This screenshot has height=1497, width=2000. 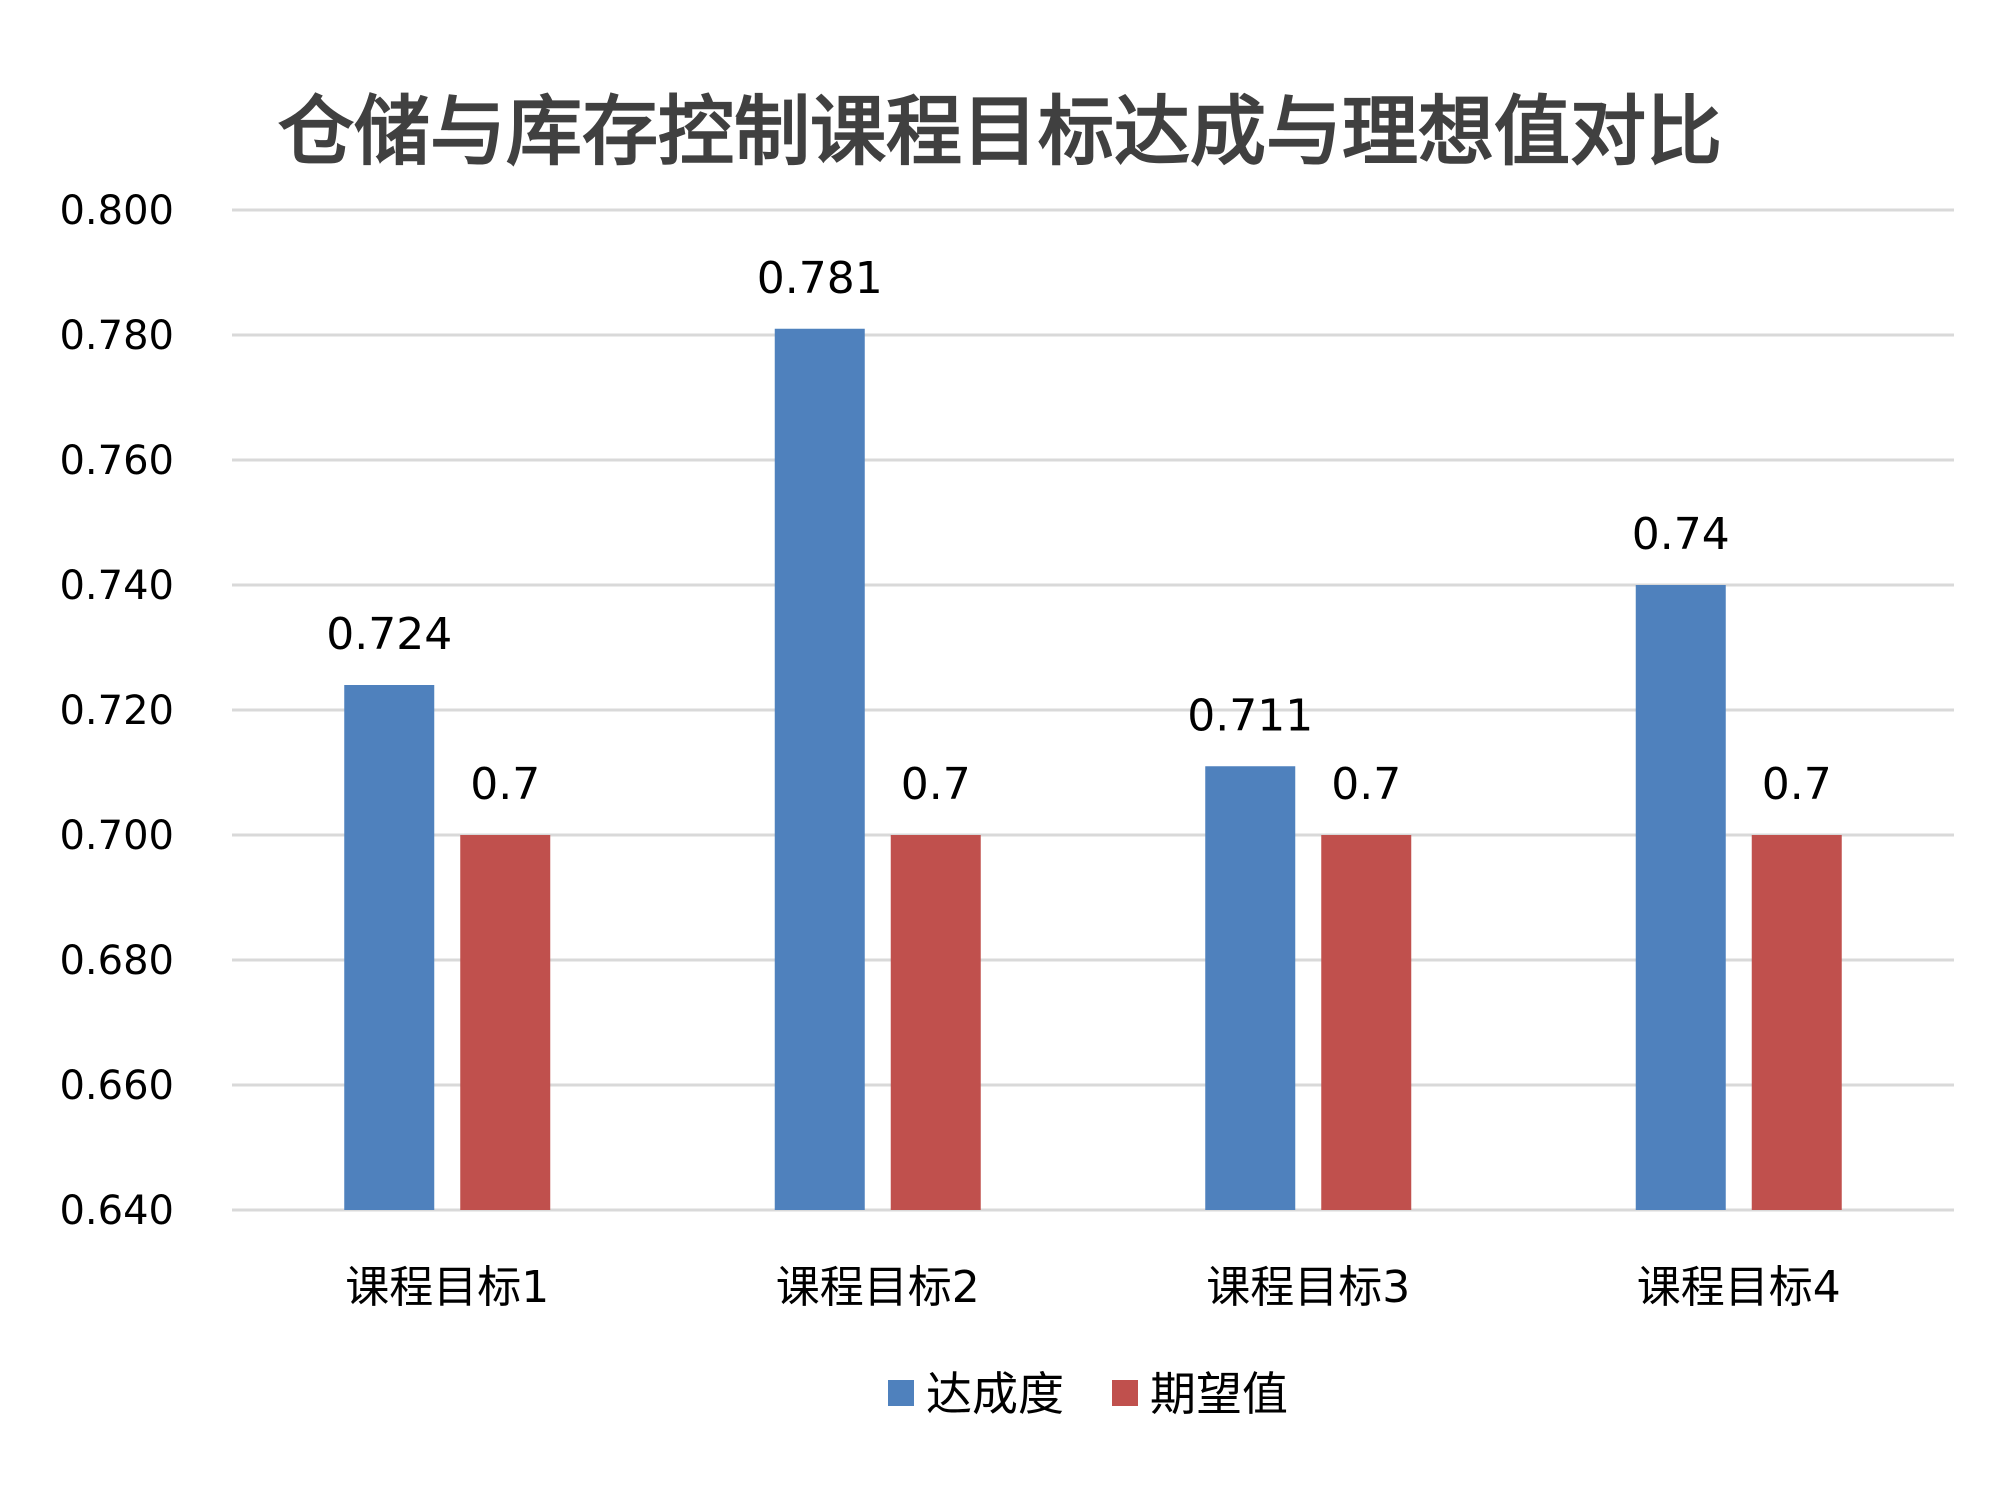 What do you see at coordinates (116, 211) in the screenshot?
I see `y-tick-label: 0.800` at bounding box center [116, 211].